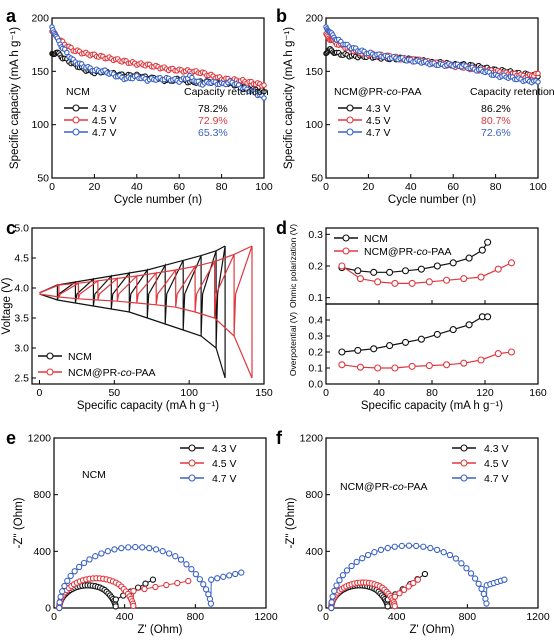 The image size is (554, 644). What do you see at coordinates (40, 439) in the screenshot?
I see `y-tick-label-e: 1200` at bounding box center [40, 439].